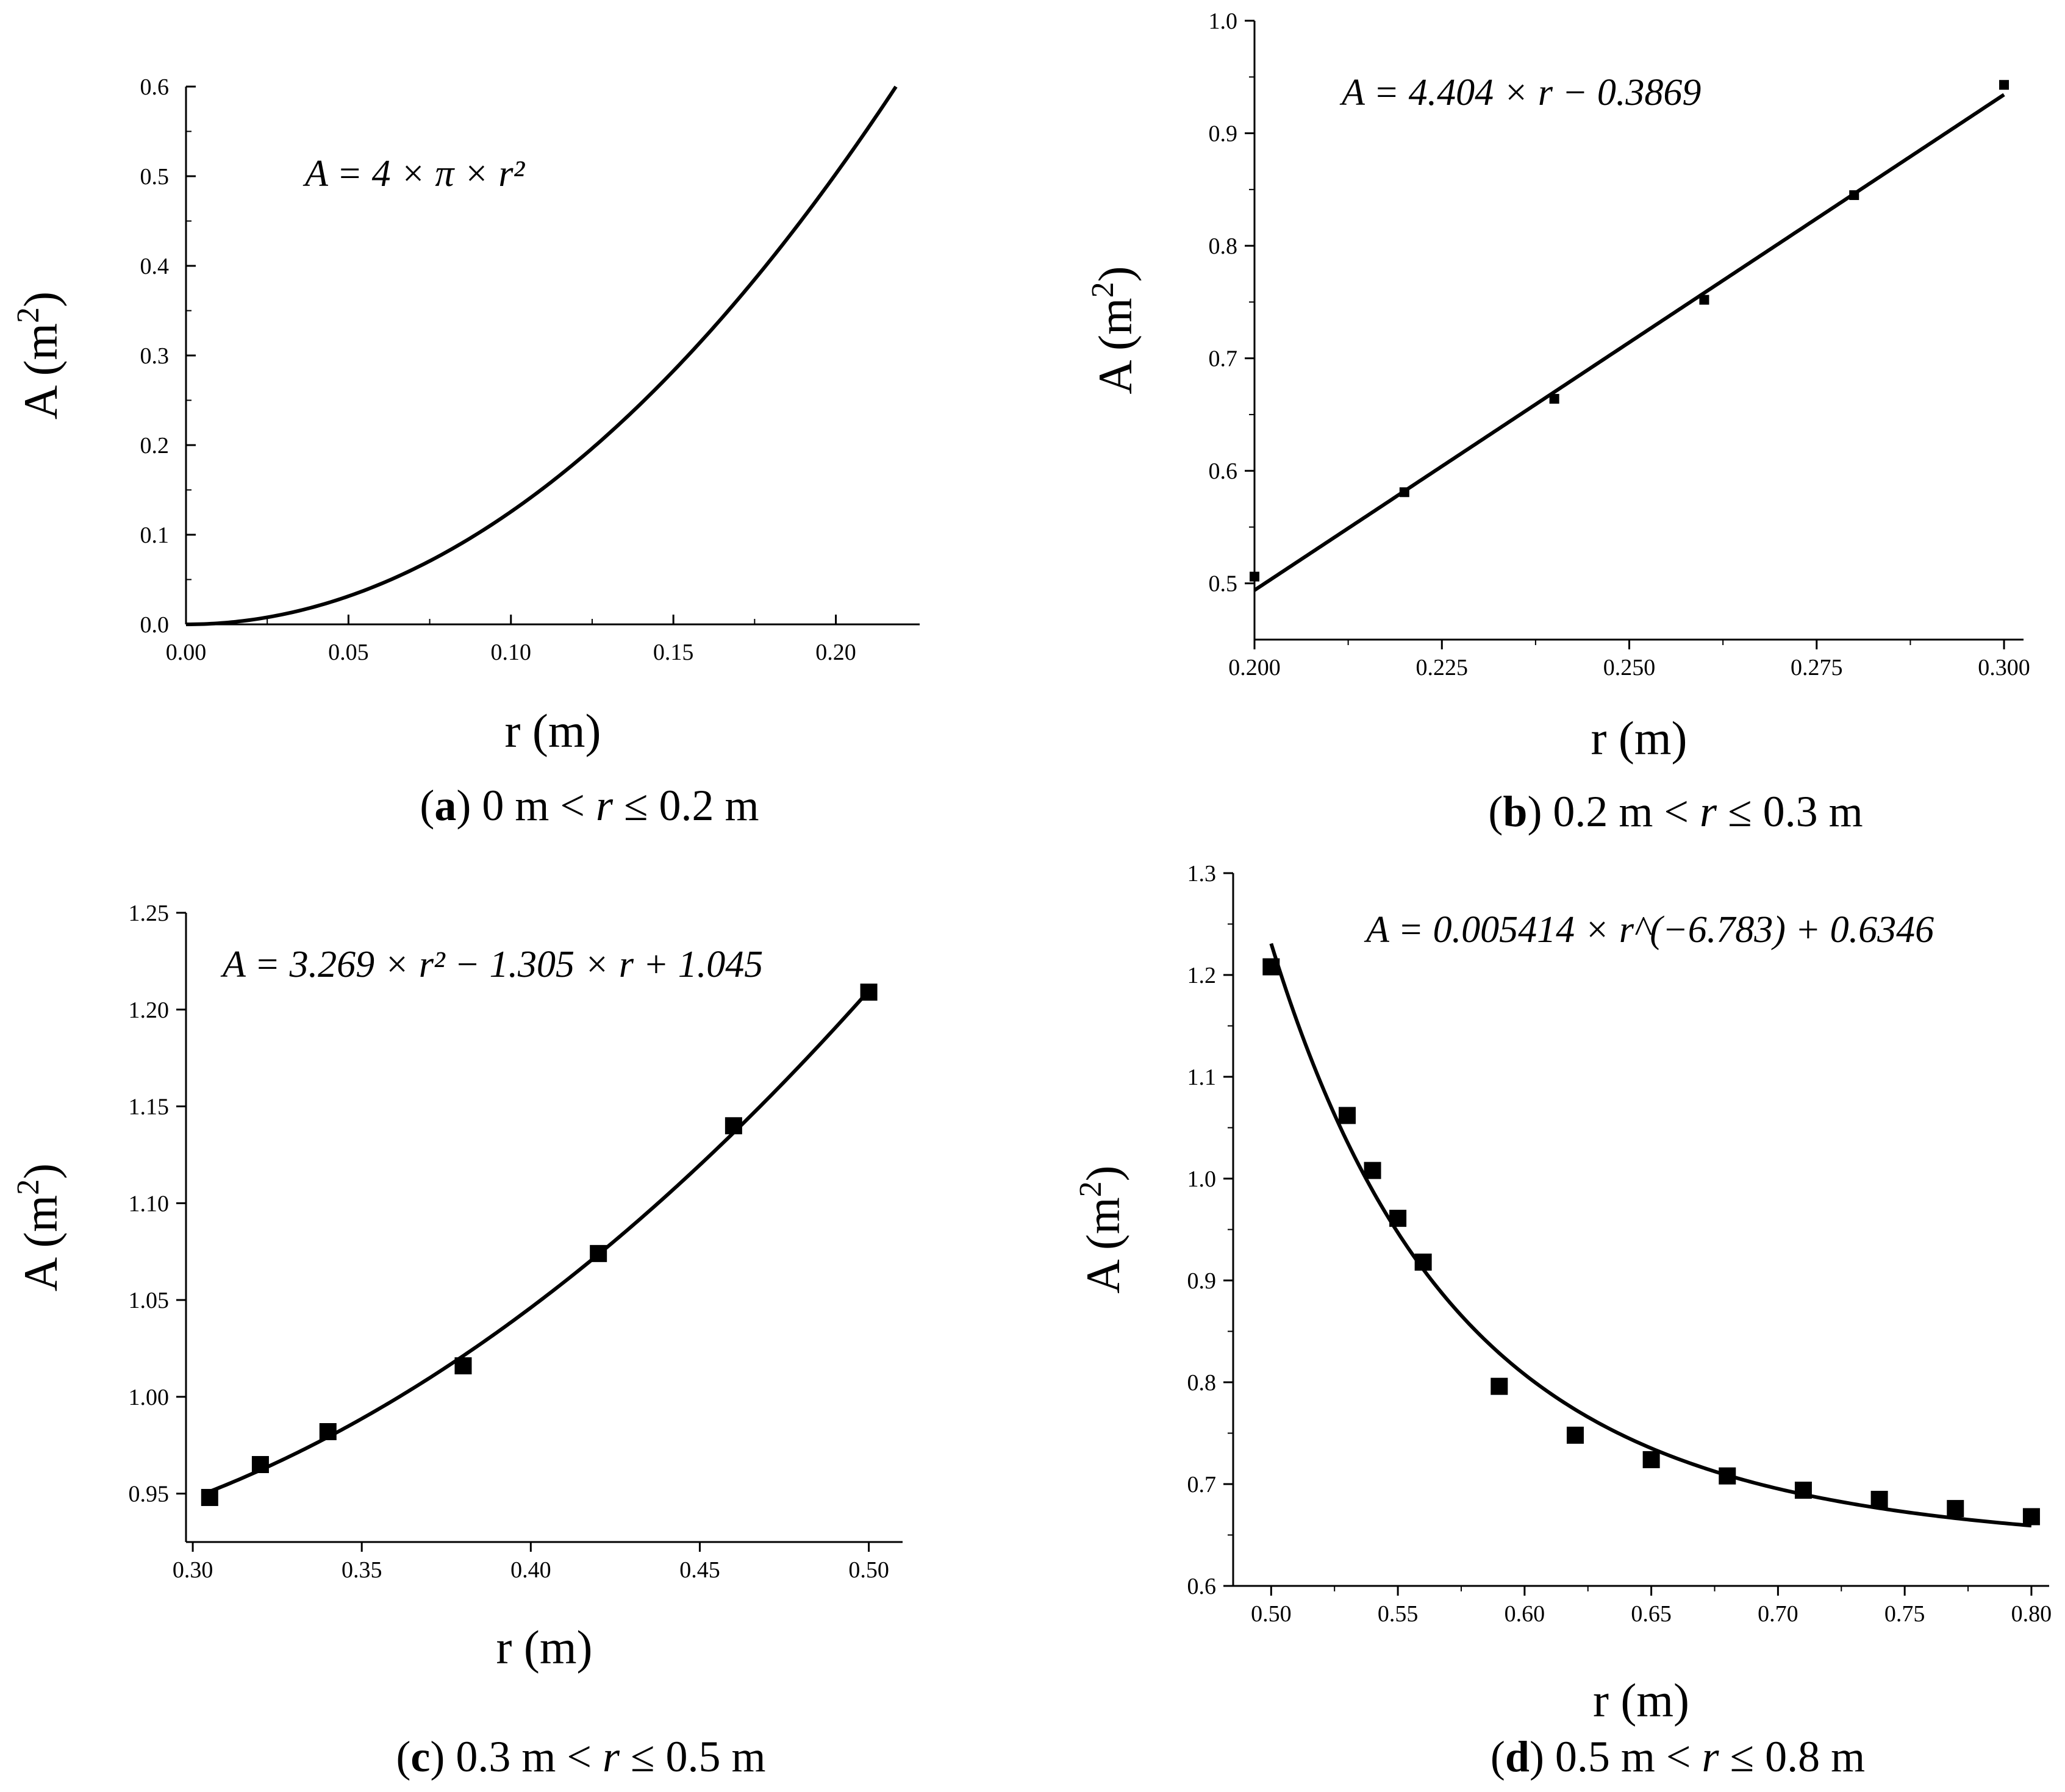  What do you see at coordinates (700, 1570) in the screenshot?
I see `x-tick-label: 0.45` at bounding box center [700, 1570].